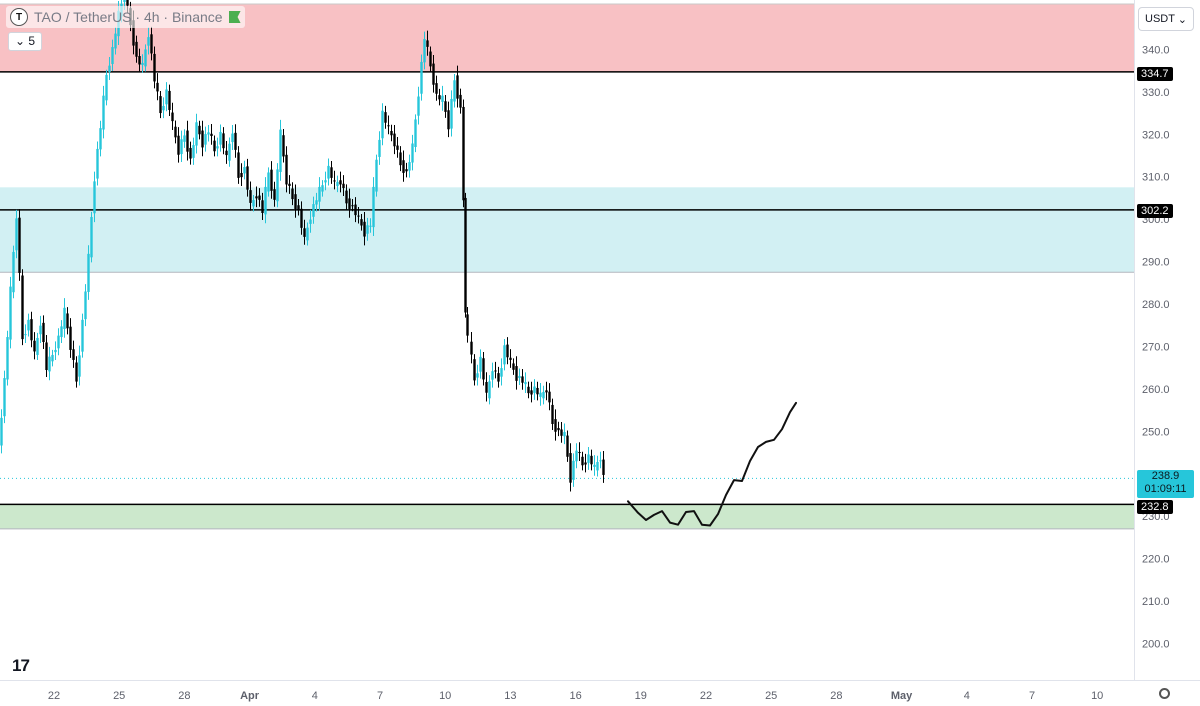 The image size is (1200, 706). What do you see at coordinates (1156, 263) in the screenshot?
I see `y-tick-label: 290.0` at bounding box center [1156, 263].